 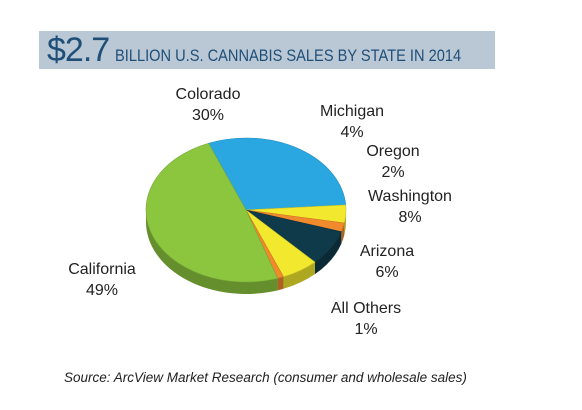 I want to click on slice-value-washington: 8%, so click(x=409, y=217).